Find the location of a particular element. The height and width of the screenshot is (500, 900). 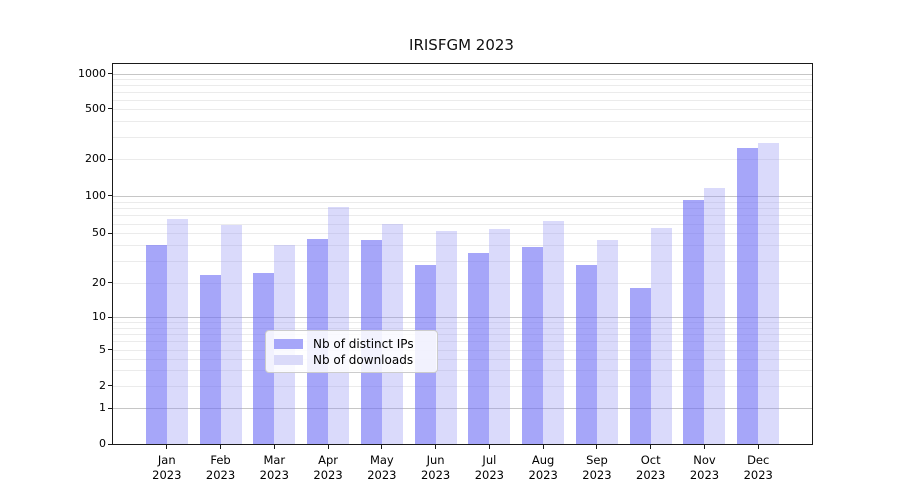

legend-label-downloads: Nb of downloads is located at coordinates (363, 360).